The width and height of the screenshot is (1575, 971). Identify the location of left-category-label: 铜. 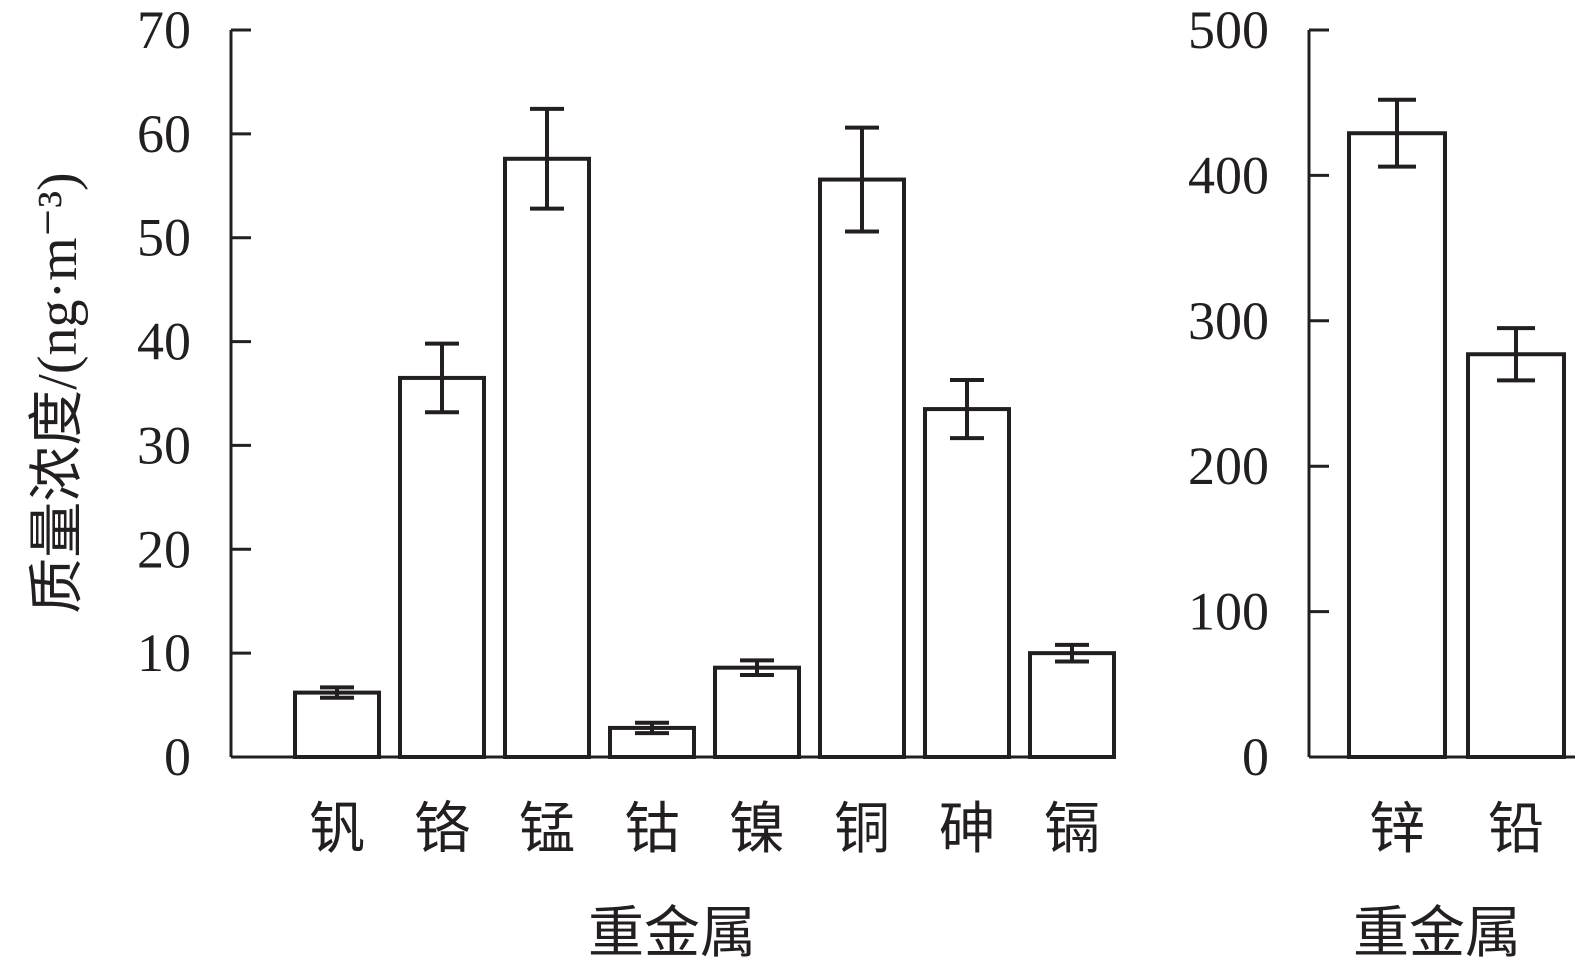
(862, 830).